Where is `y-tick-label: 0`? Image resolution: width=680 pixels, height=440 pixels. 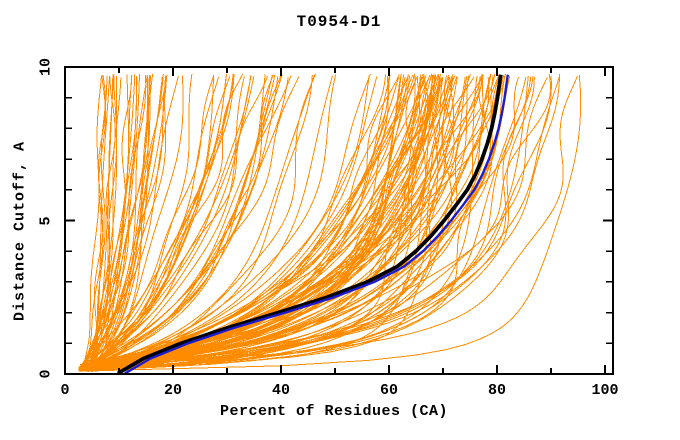 y-tick-label: 0 is located at coordinates (46, 374).